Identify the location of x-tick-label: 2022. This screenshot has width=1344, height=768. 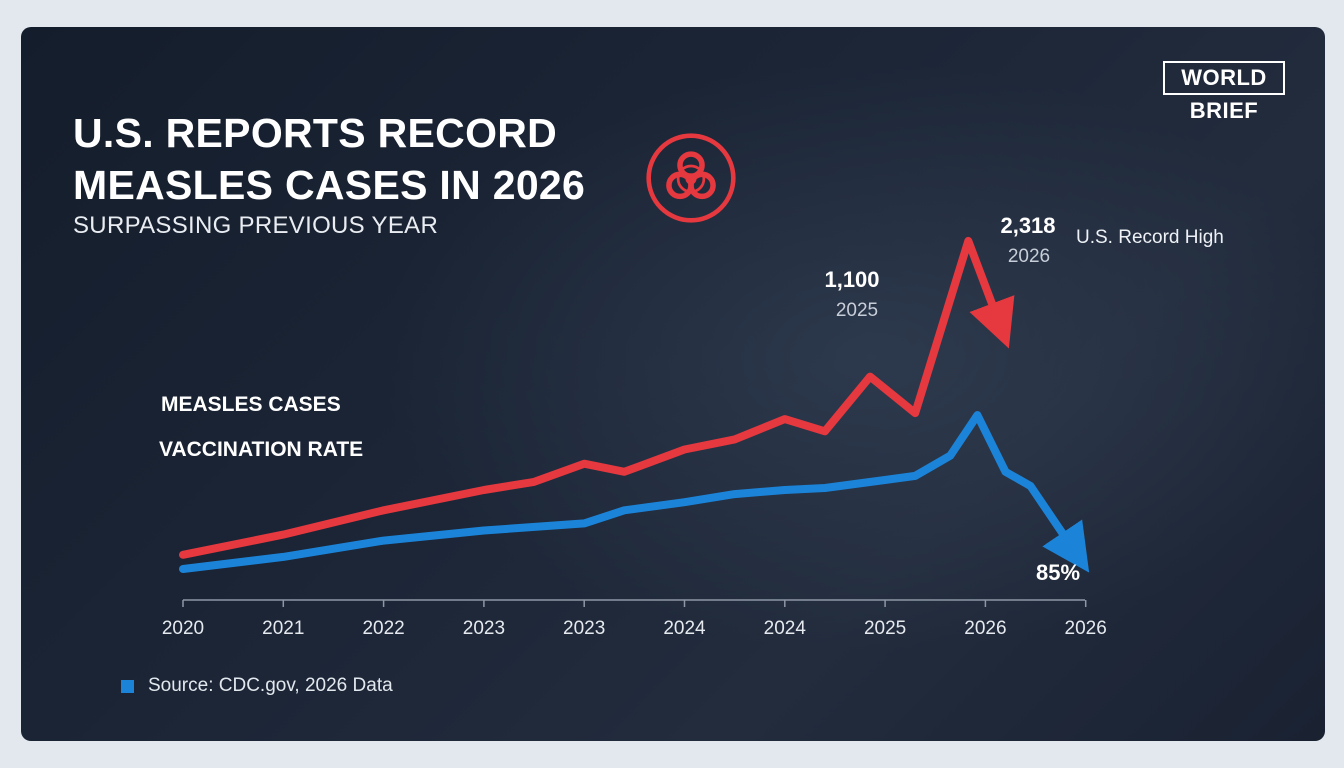
(383, 628).